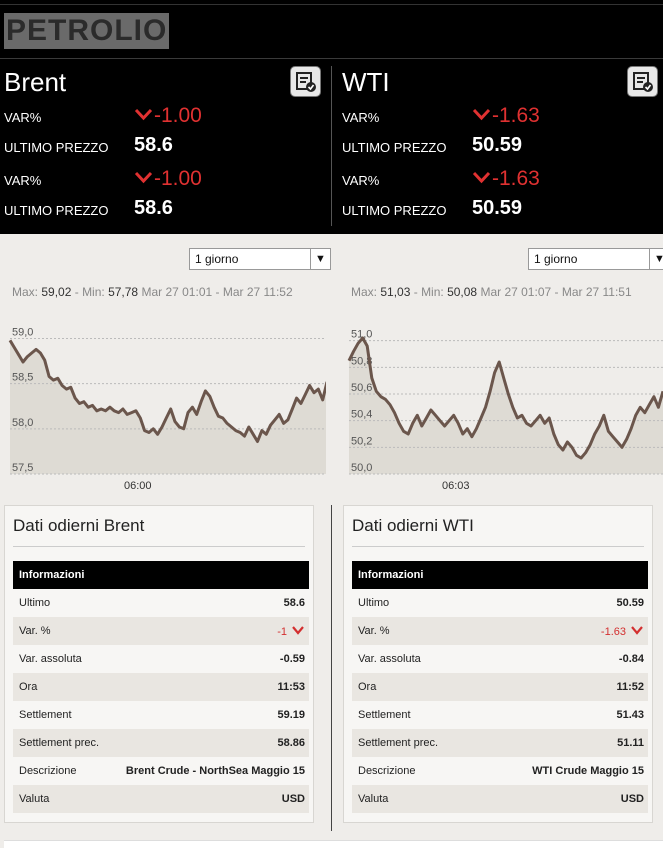 Image resolution: width=663 pixels, height=848 pixels. I want to click on table-row: Ora 11:53, so click(161, 687).